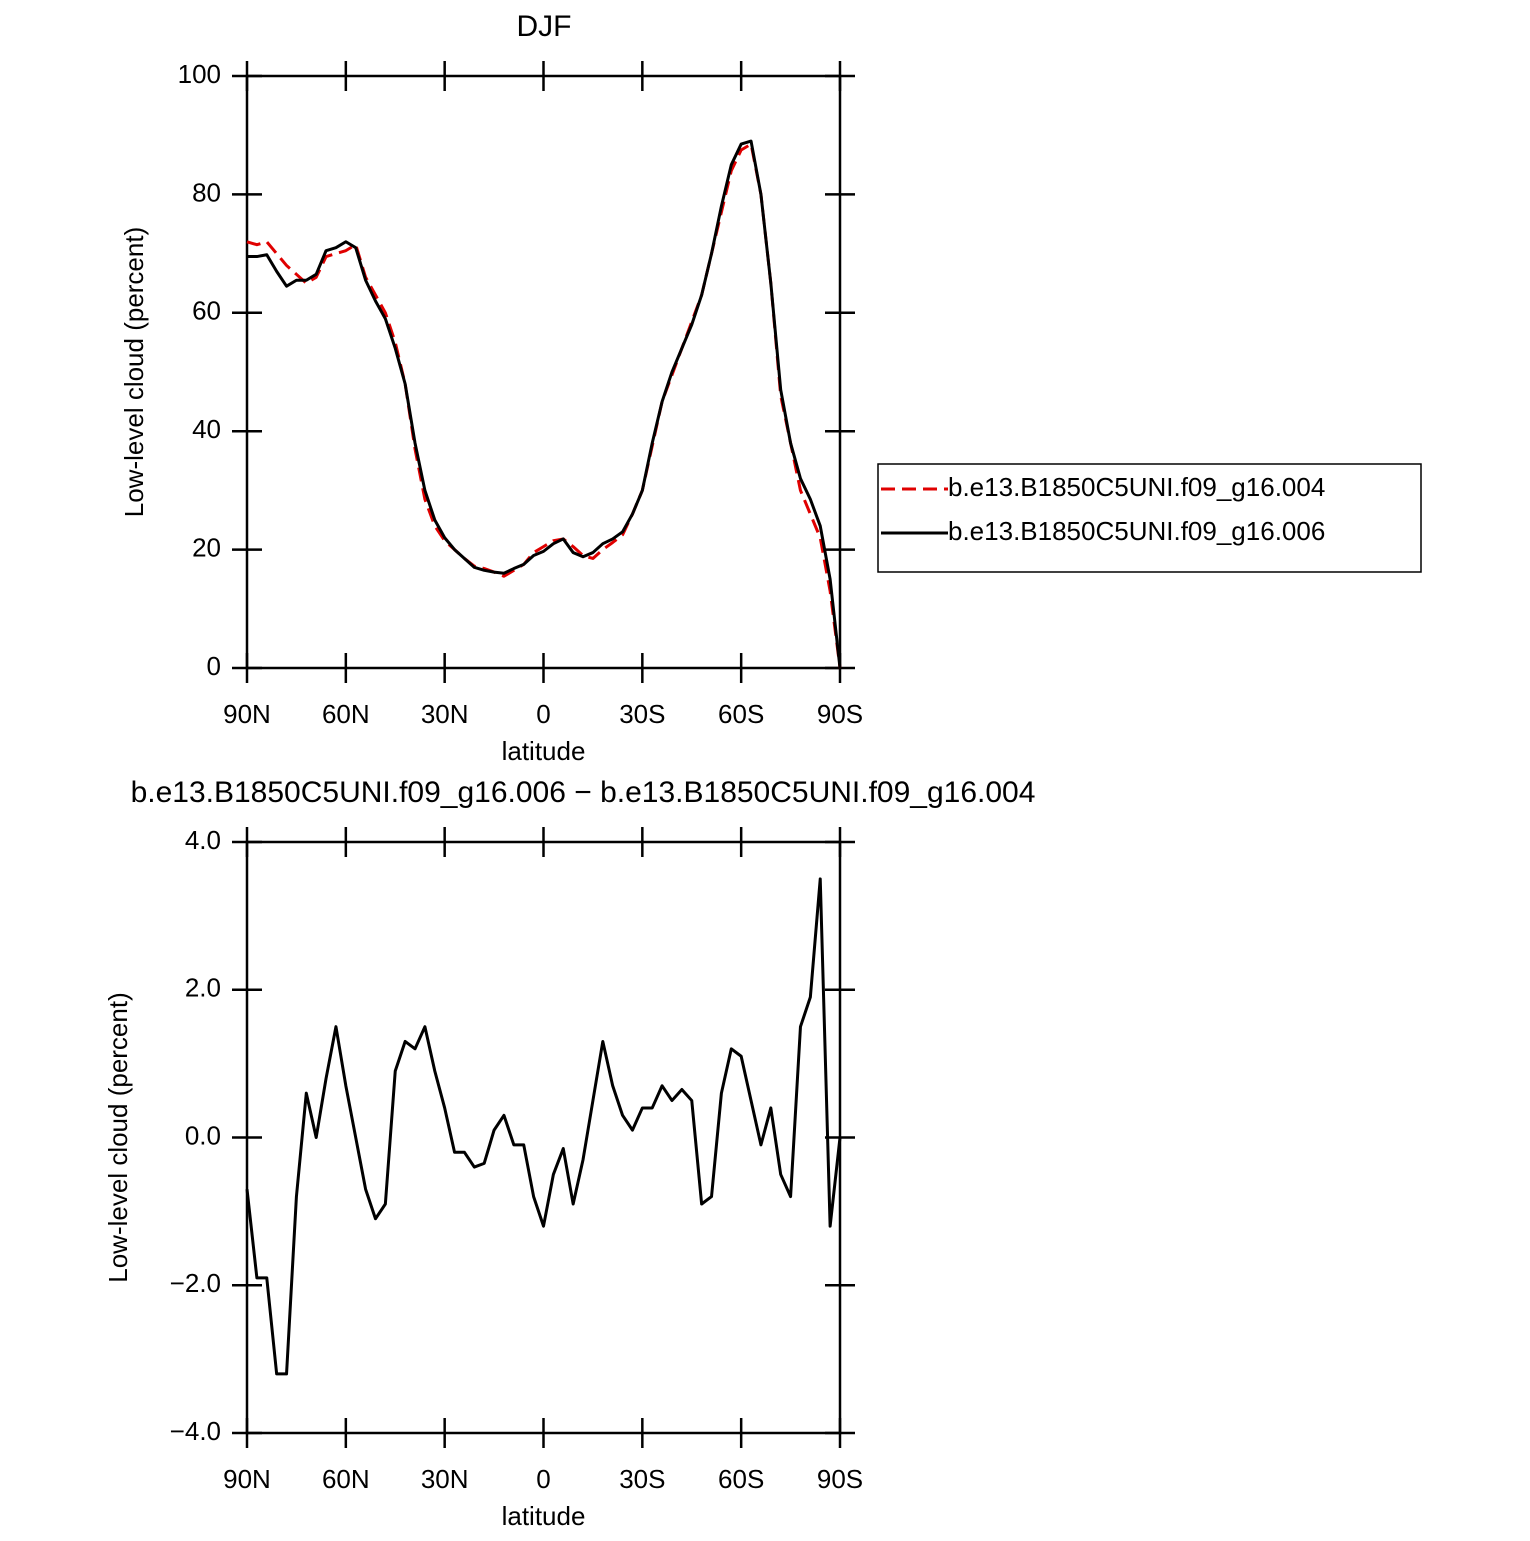 This screenshot has height=1541, width=1530. I want to click on y-tick-label: 0.0, so click(203, 1135).